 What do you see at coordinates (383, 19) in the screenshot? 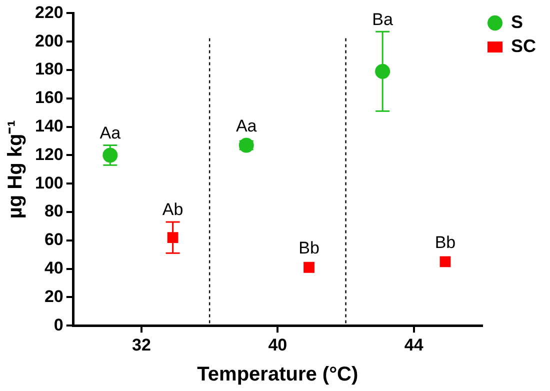
I see `data-label: Ba` at bounding box center [383, 19].